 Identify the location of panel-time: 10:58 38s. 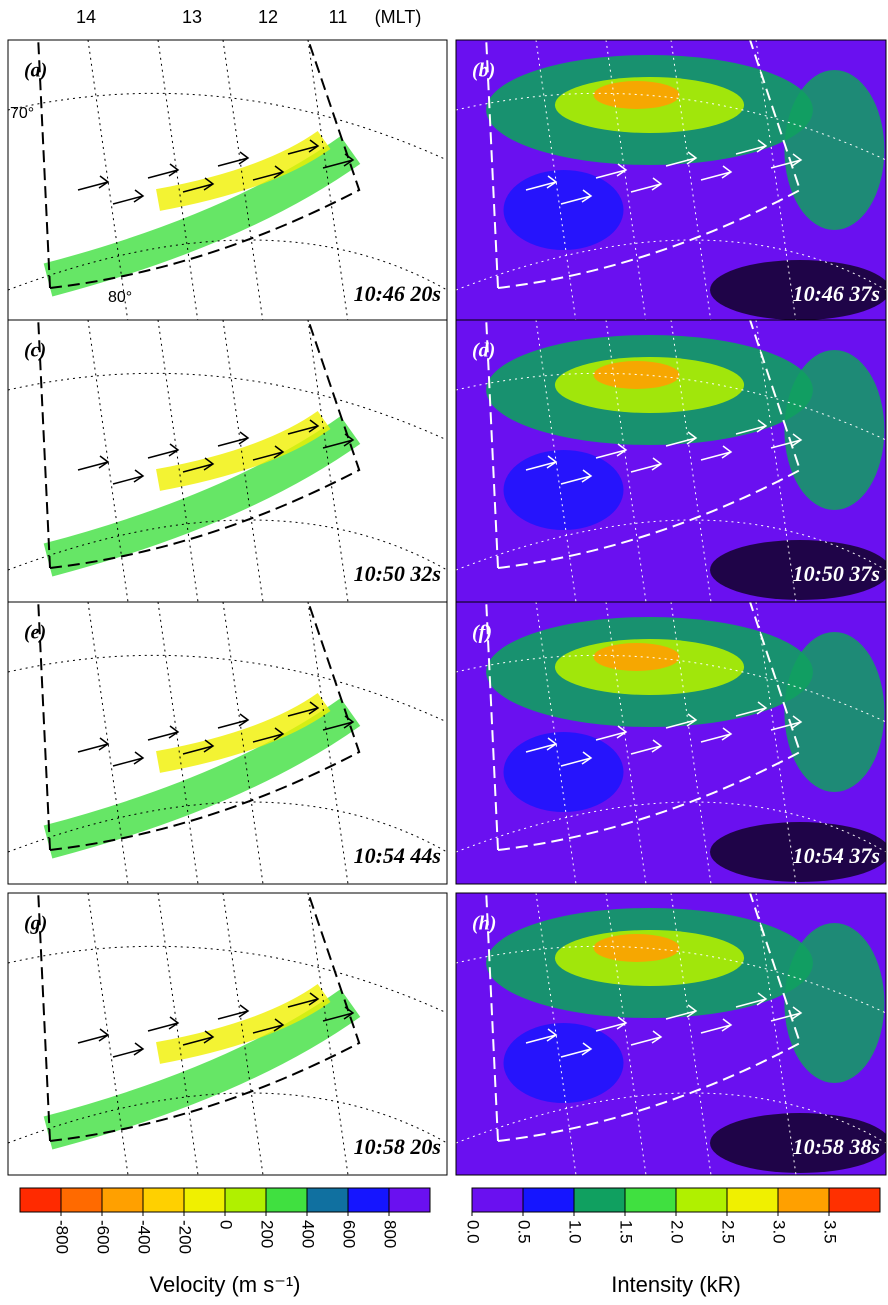
(836, 1146).